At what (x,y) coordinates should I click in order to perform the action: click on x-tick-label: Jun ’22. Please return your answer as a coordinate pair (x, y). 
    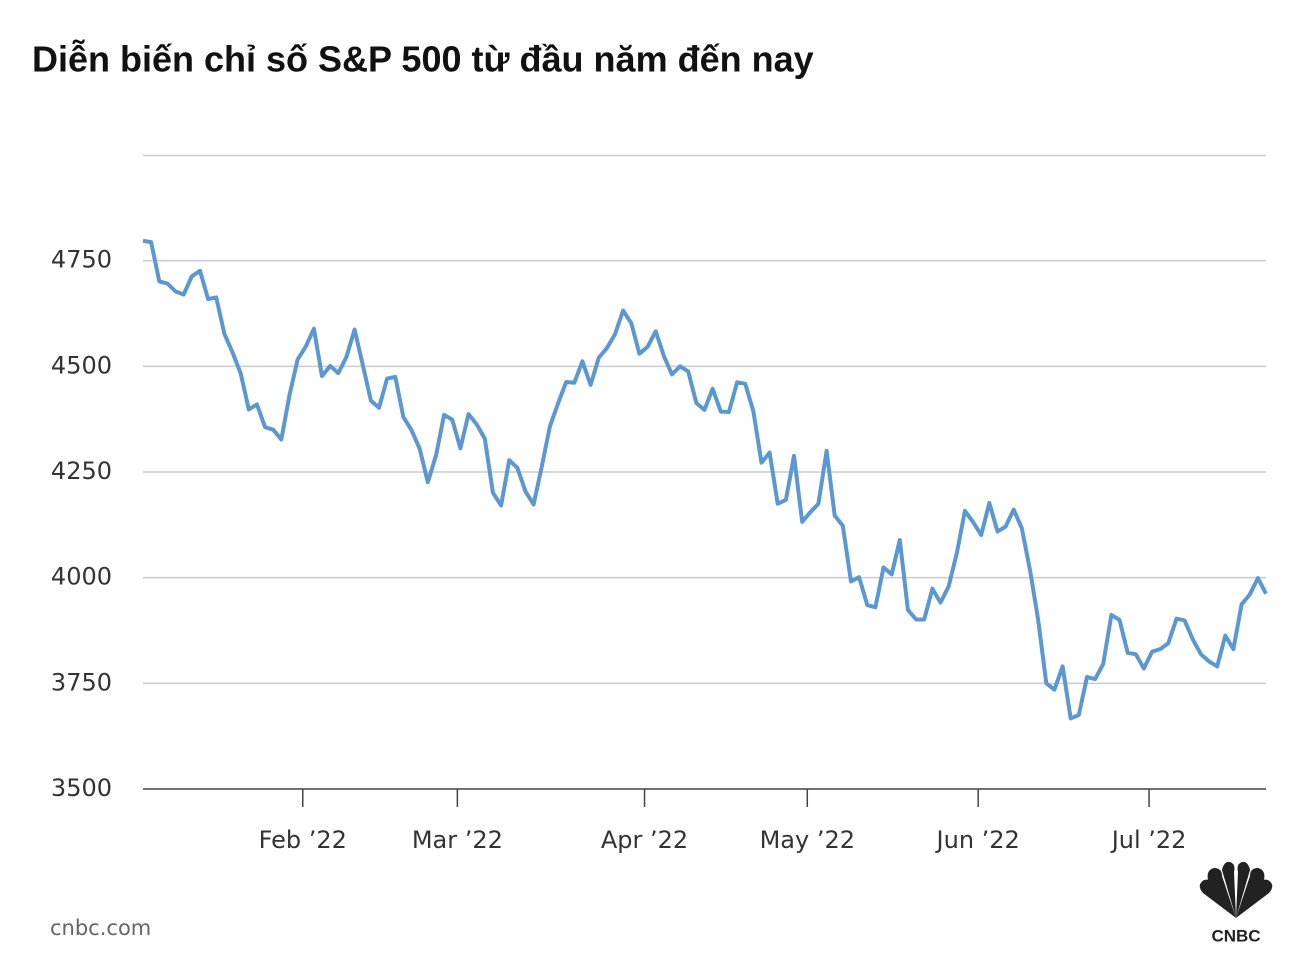
    Looking at the image, I should click on (977, 840).